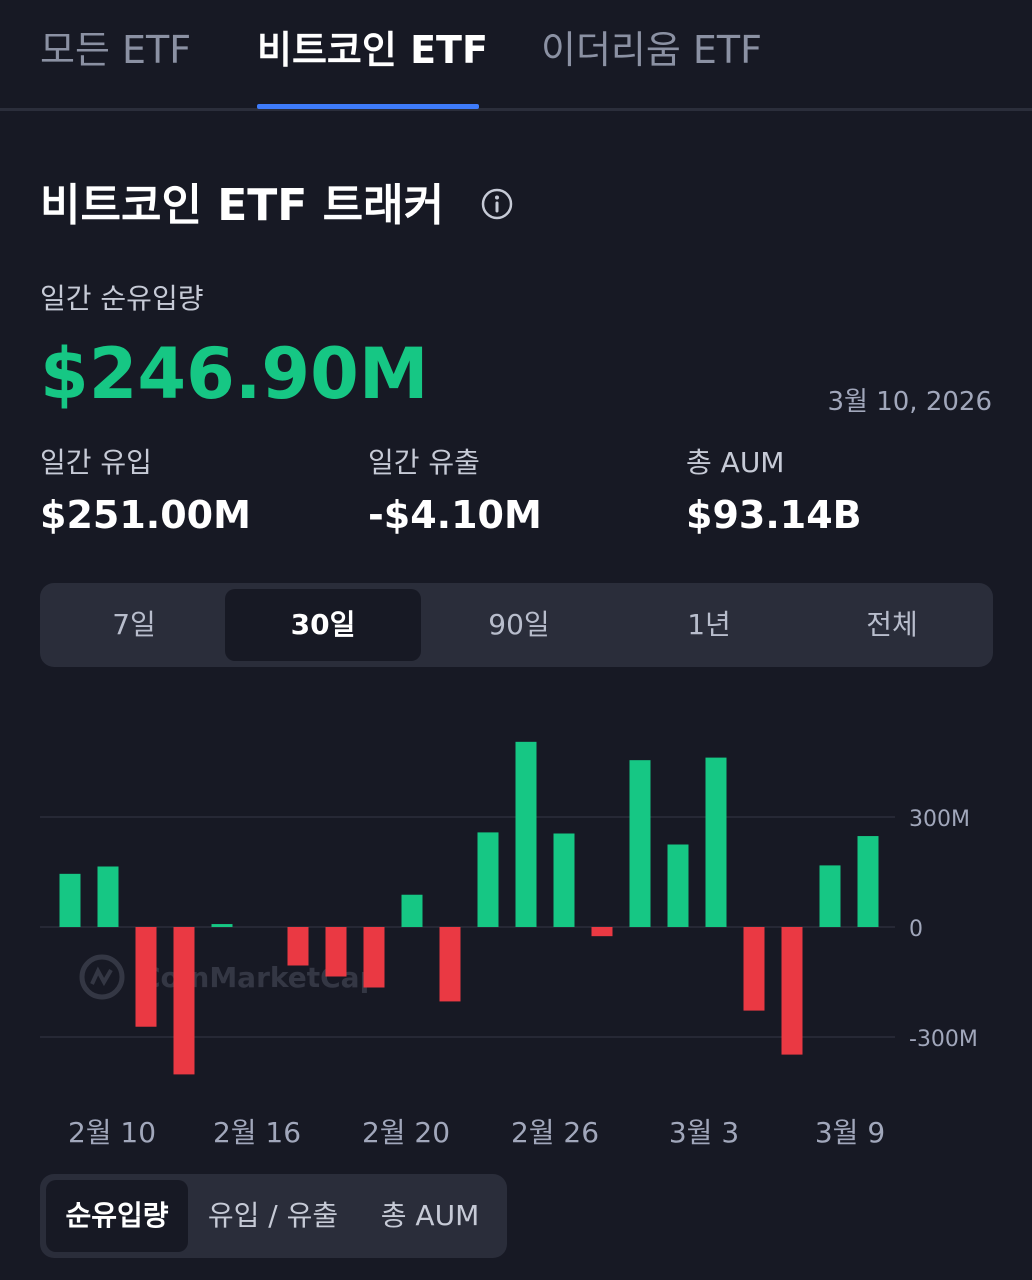  What do you see at coordinates (651, 50) in the screenshot?
I see `tab-ethereum-etf: 이더리움 ETF` at bounding box center [651, 50].